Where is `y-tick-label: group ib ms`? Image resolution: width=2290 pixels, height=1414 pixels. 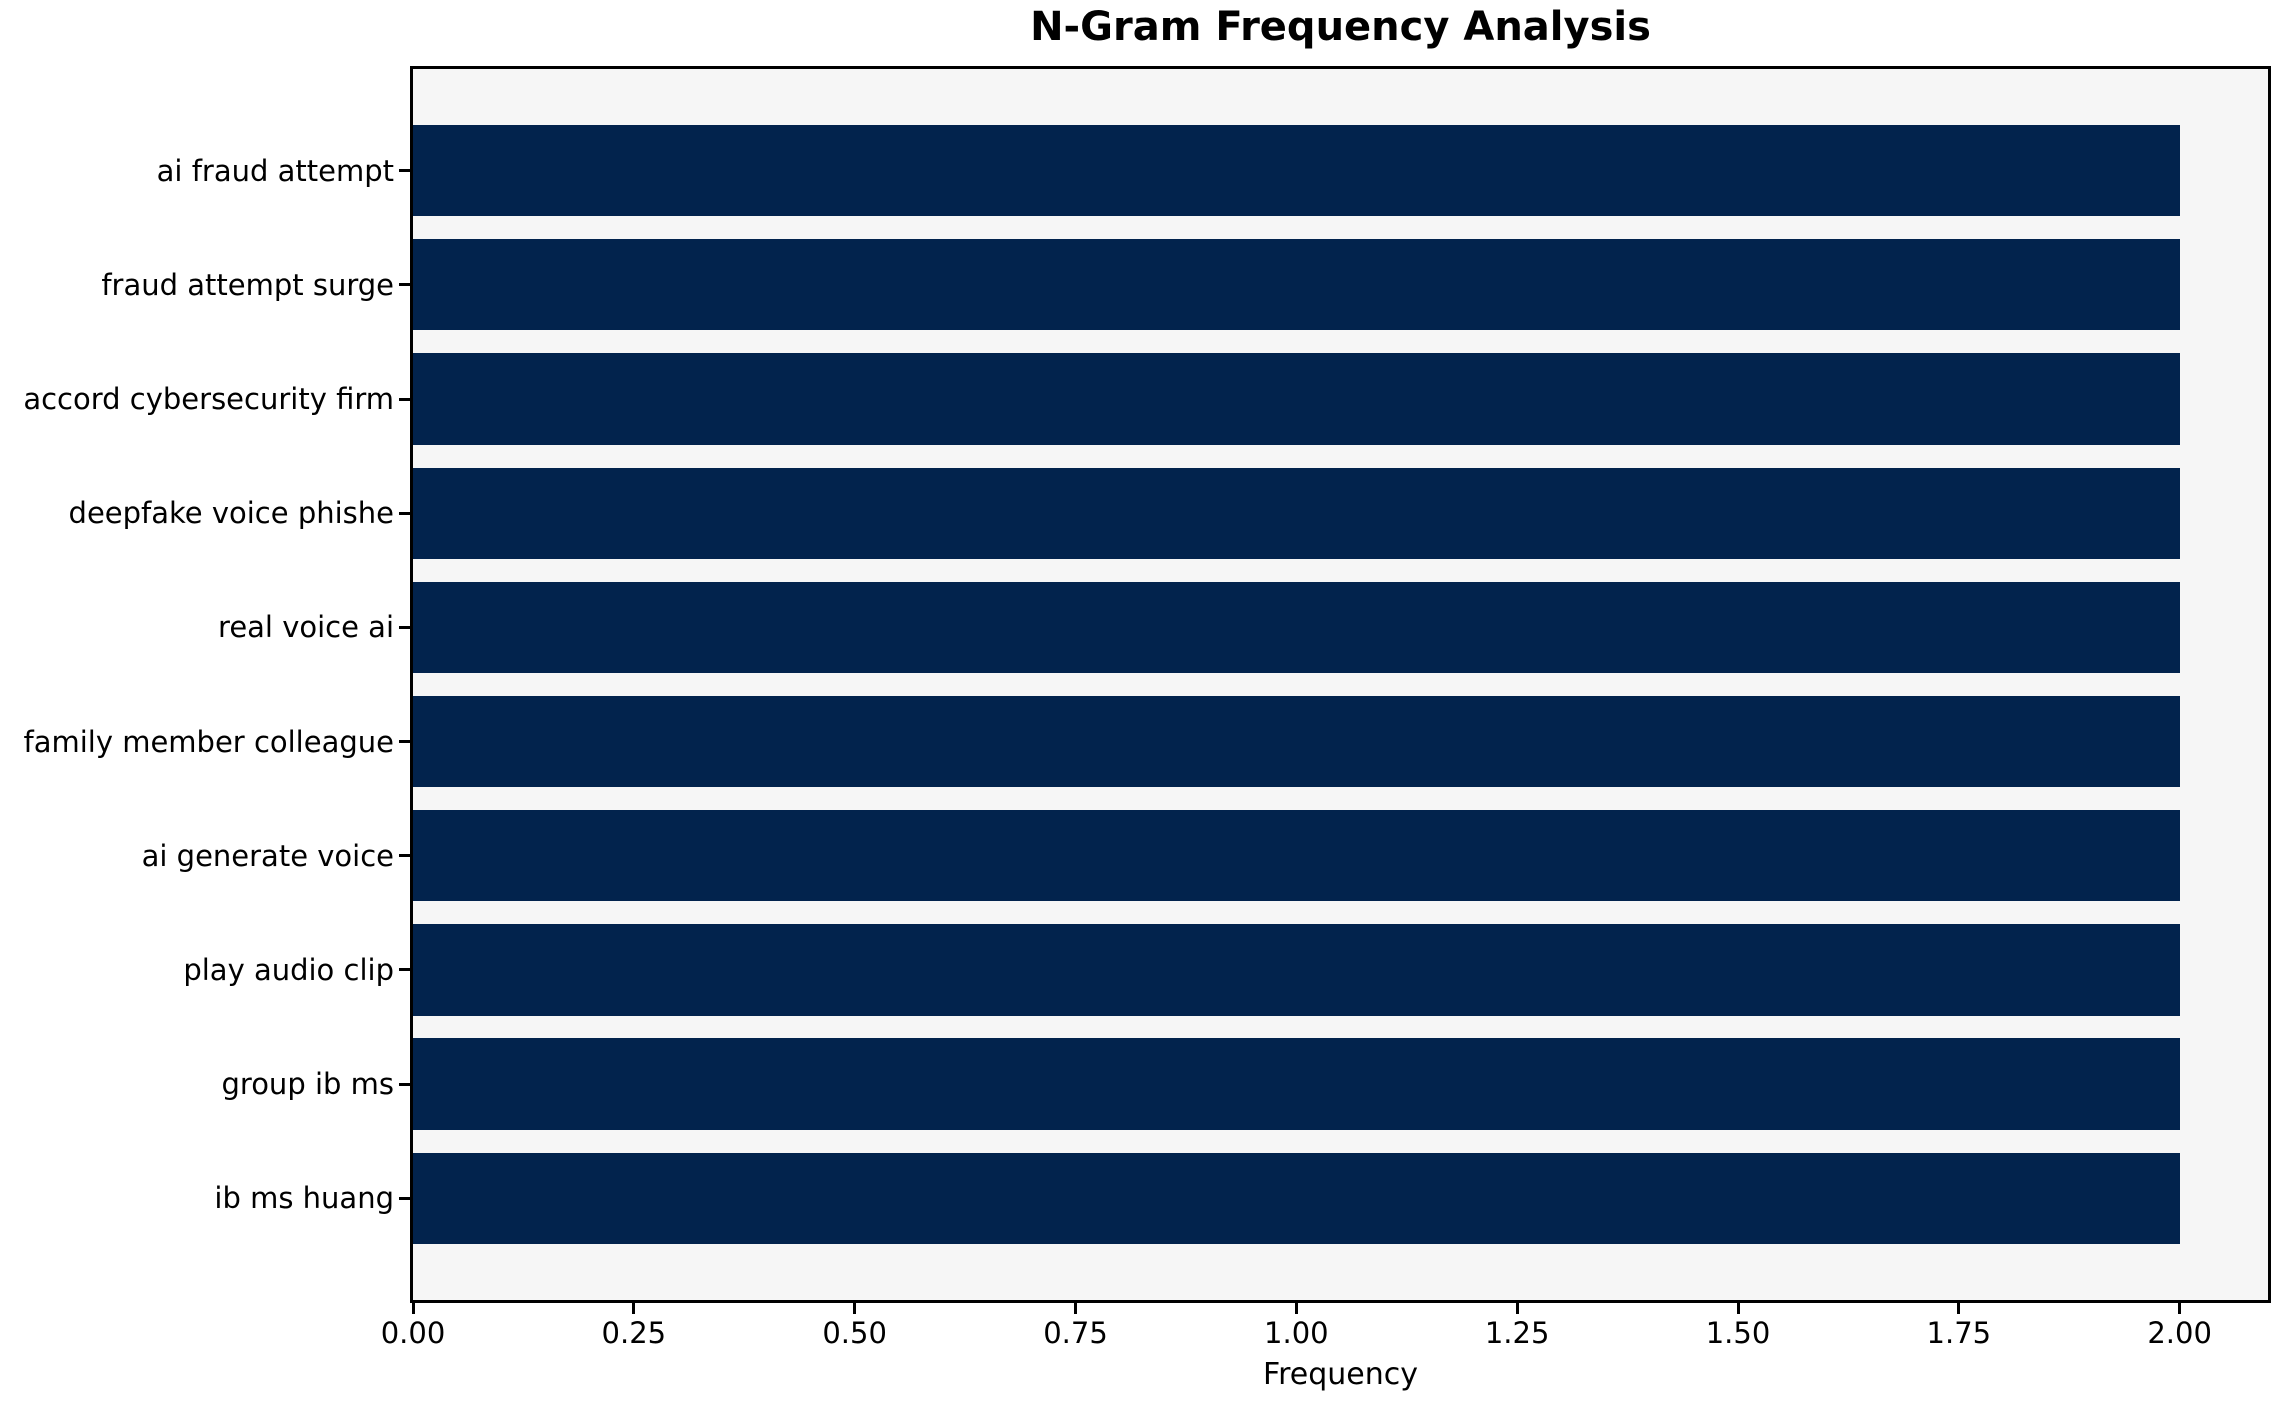 y-tick-label: group ib ms is located at coordinates (308, 1084).